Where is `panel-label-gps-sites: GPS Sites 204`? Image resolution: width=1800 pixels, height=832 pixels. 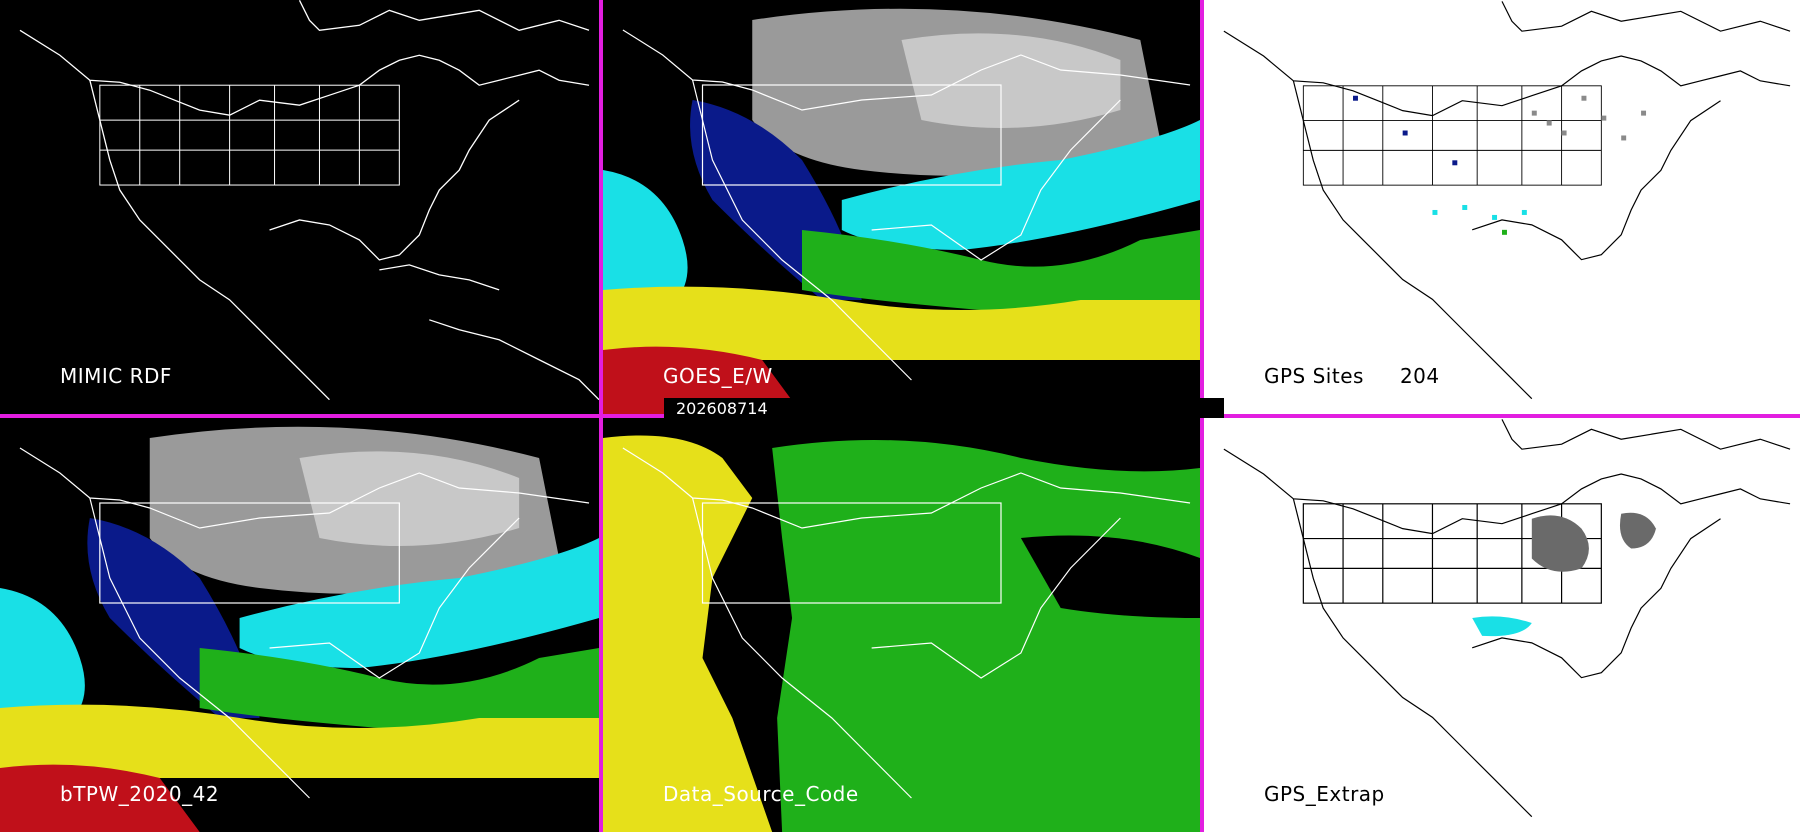
panel-label-gps-sites: GPS Sites 204 is located at coordinates (1352, 376).